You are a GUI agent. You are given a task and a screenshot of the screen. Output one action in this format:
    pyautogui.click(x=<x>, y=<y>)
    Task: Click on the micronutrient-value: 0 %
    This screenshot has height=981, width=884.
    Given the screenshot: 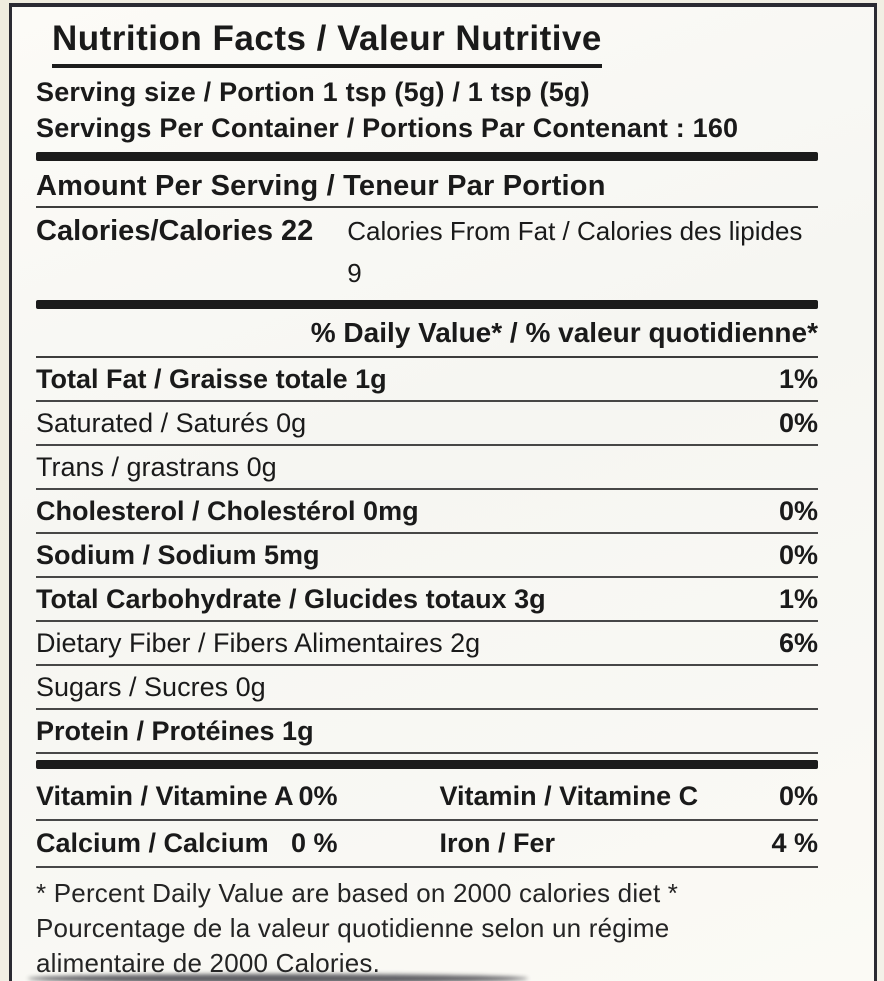 What is the action you would take?
    pyautogui.click(x=314, y=843)
    